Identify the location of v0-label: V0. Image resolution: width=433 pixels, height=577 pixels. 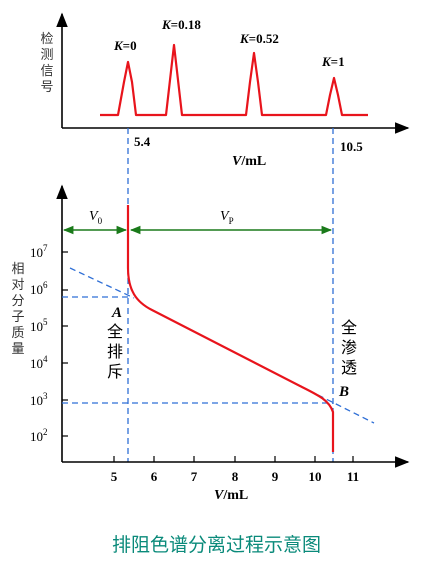
(96, 217).